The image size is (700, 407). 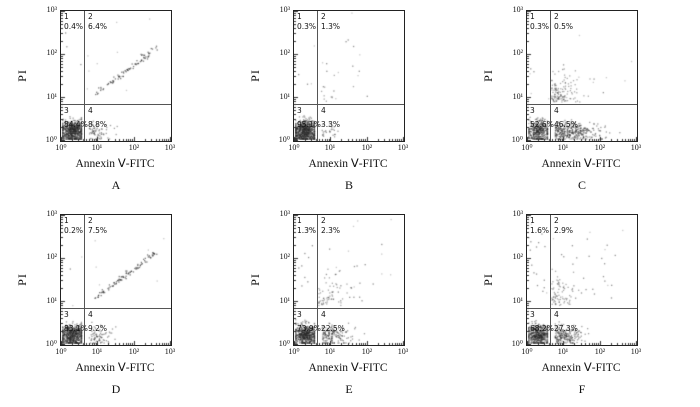 I want to click on plot-area: 1 0.3% 2 0.5% 3 52.6% 4 46.5%, so click(x=582, y=76).